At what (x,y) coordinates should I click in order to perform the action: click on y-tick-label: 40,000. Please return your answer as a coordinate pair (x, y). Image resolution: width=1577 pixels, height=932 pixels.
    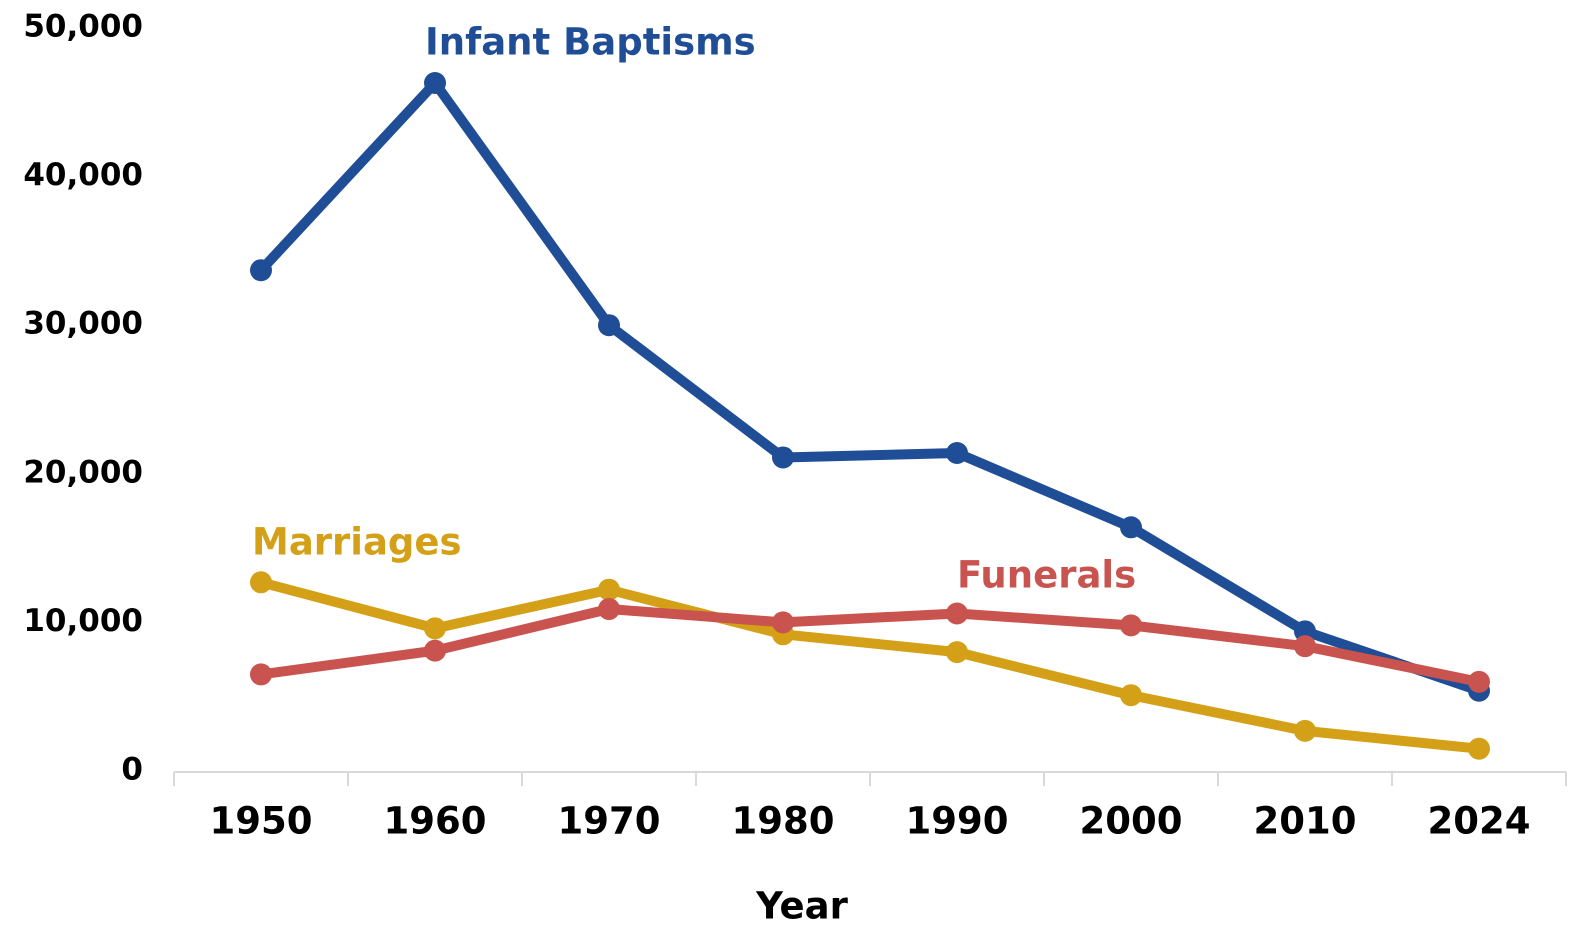
    Looking at the image, I should click on (83, 175).